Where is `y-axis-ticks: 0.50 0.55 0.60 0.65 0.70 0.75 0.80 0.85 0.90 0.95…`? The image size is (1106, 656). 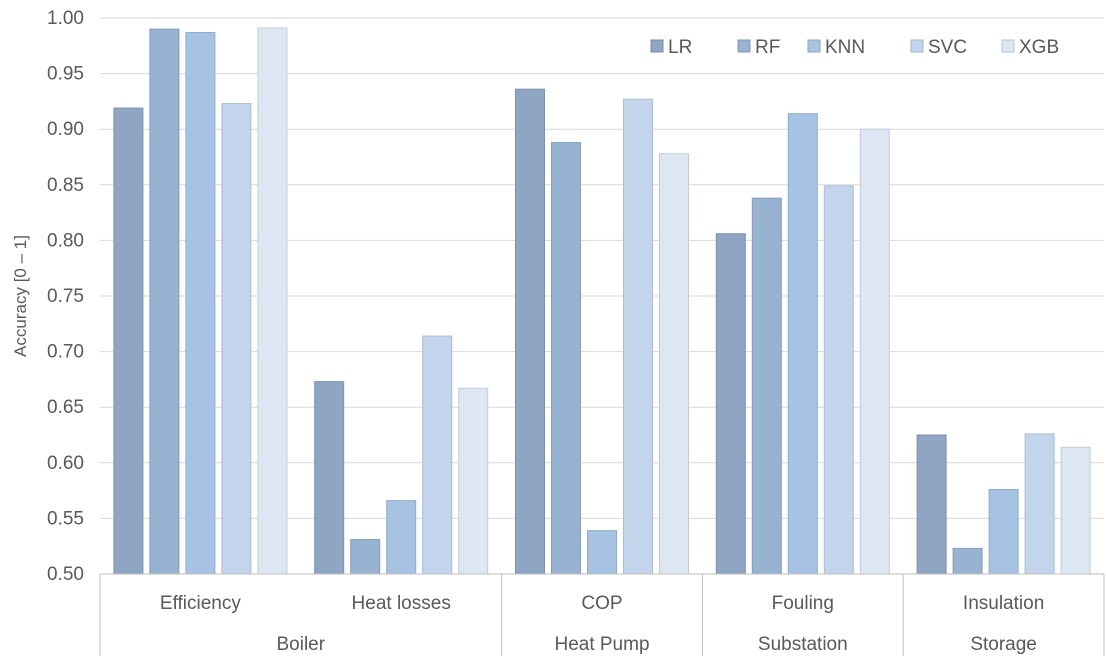
y-axis-ticks: 0.50 0.55 0.60 0.65 0.70 0.75 0.80 0.85 0.90 0.95… is located at coordinates (65, 296).